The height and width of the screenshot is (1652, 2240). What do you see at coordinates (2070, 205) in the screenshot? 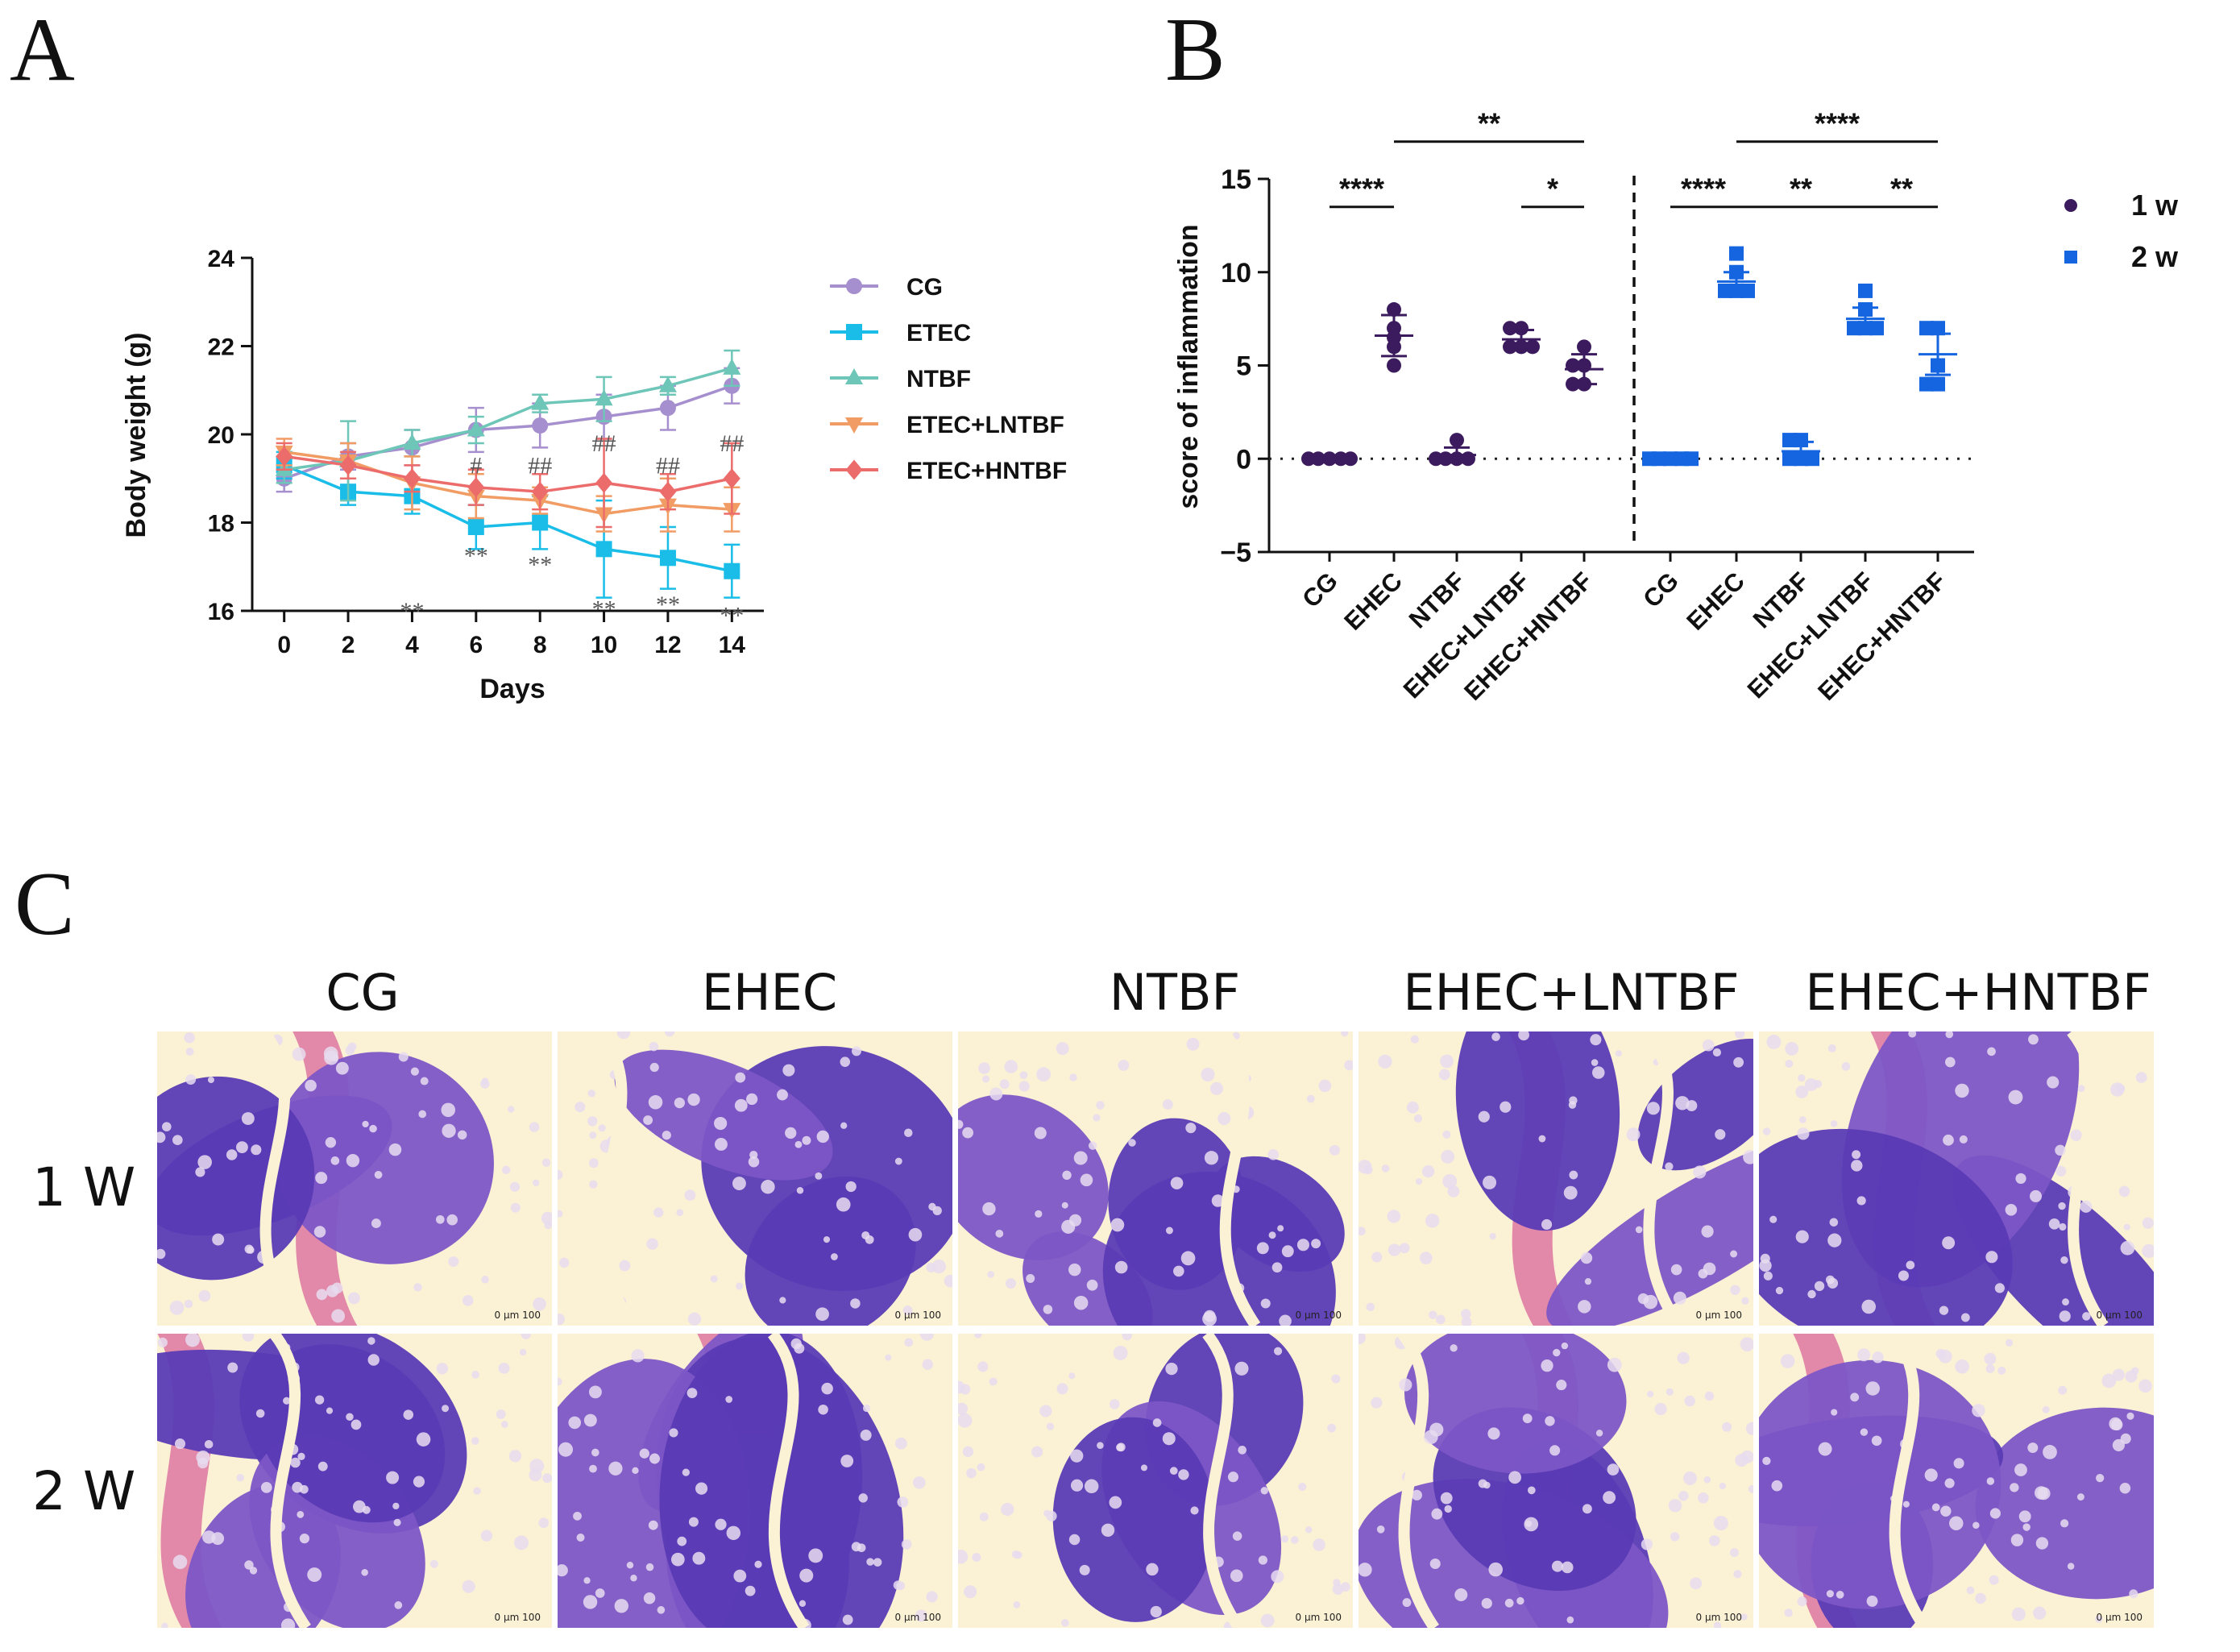
I see `legend-marker-b` at bounding box center [2070, 205].